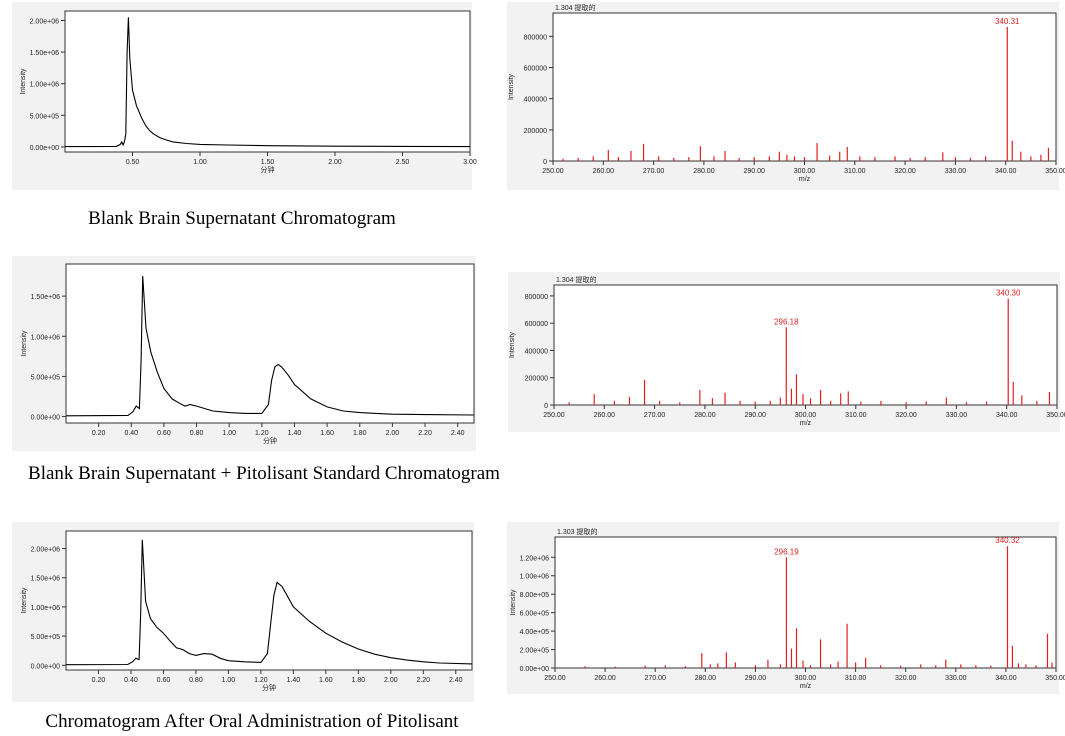 The width and height of the screenshot is (1065, 736). Describe the element at coordinates (196, 680) in the screenshot. I see `x-tick-label: 0.80` at that location.